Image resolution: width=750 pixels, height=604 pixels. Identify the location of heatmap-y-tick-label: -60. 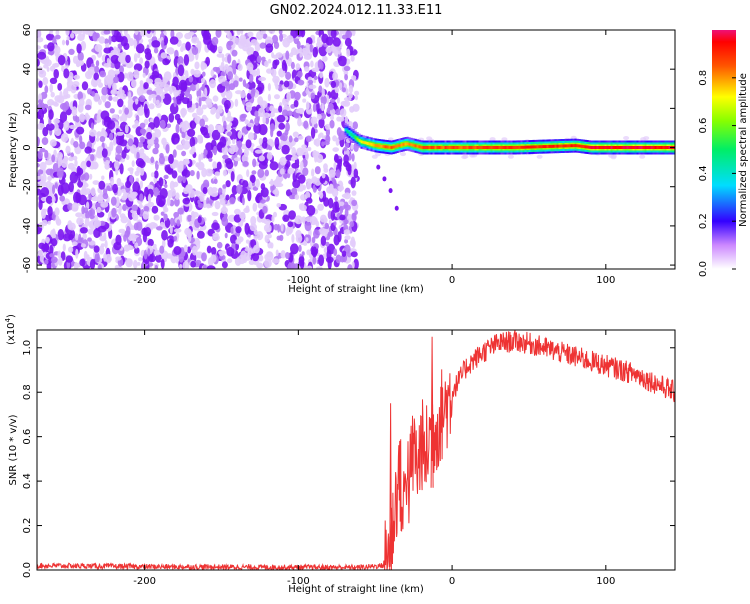
(27, 265).